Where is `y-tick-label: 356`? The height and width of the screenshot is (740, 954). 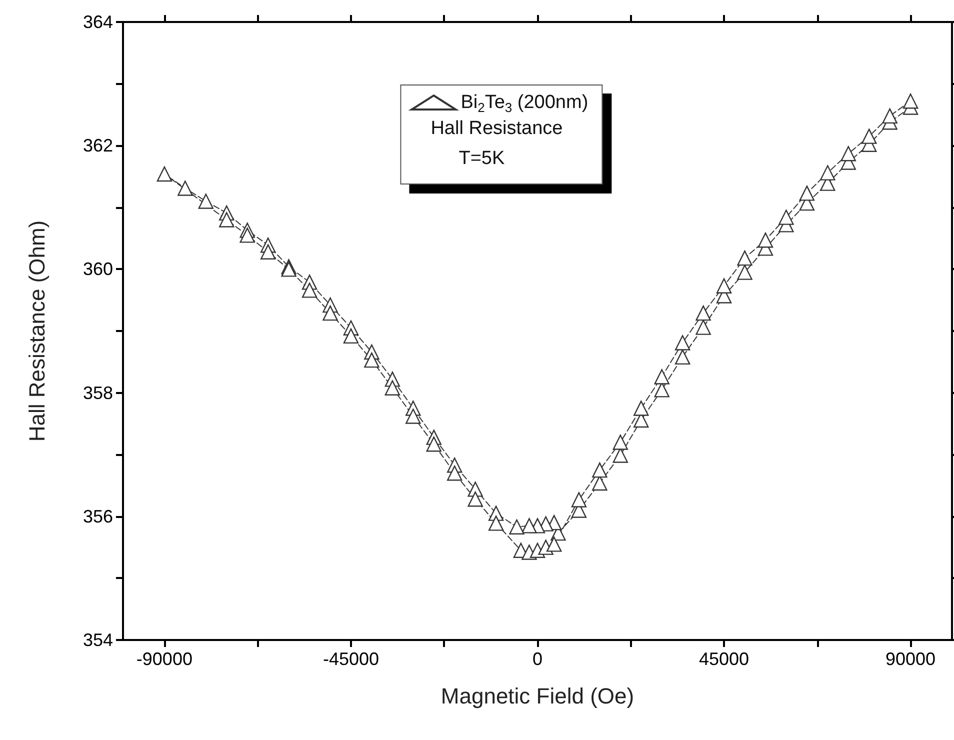 y-tick-label: 356 is located at coordinates (97, 516).